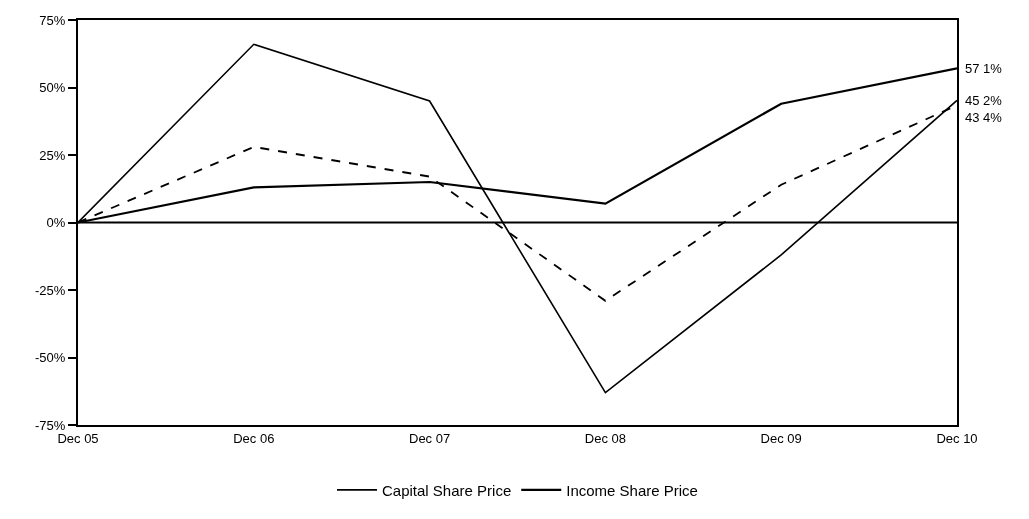  Describe the element at coordinates (984, 100) in the screenshot. I see `data-label: 45 2%` at that location.